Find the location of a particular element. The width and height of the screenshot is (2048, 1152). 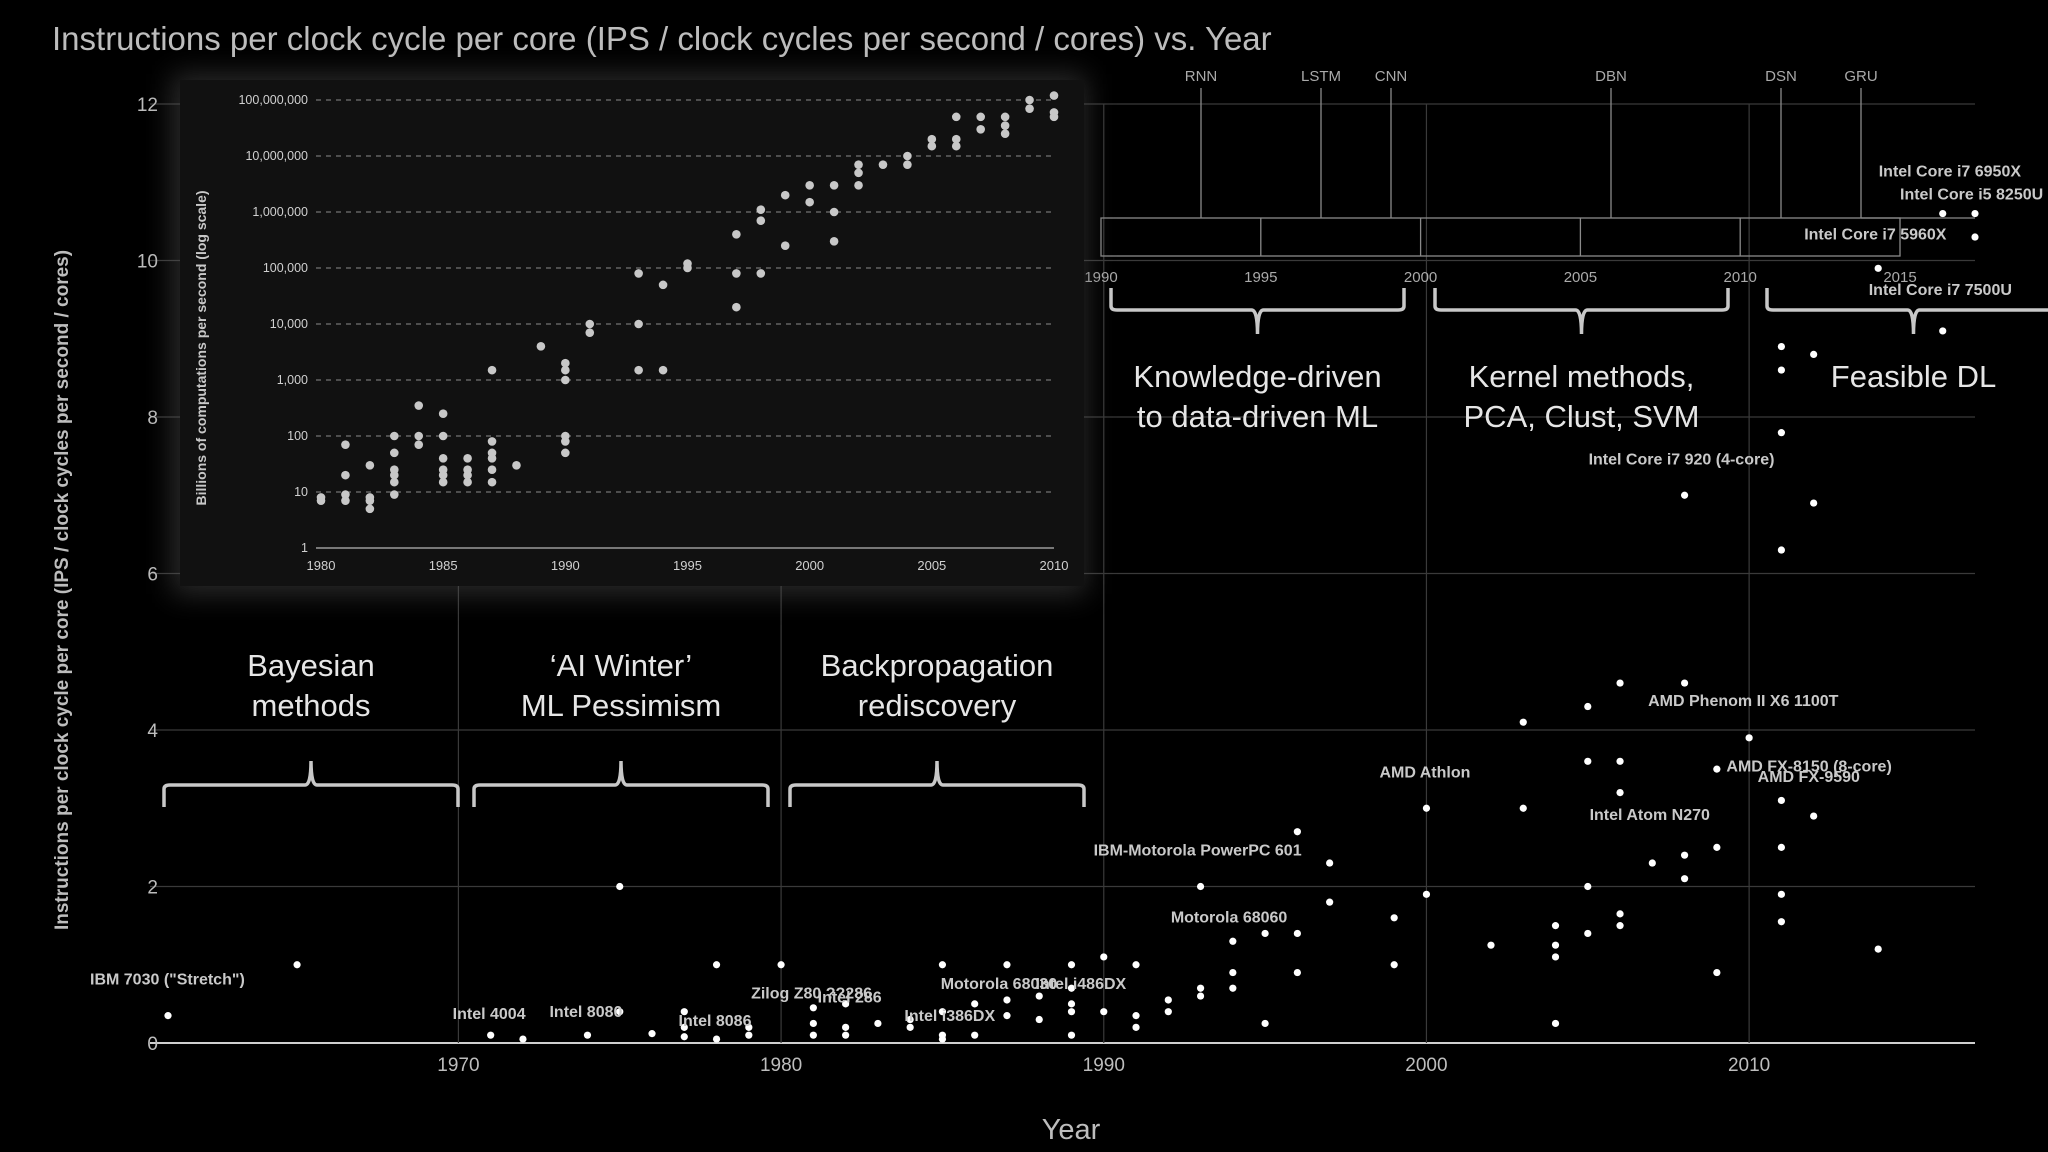

inset-y-tick-label: 100,000 is located at coordinates (285, 268).